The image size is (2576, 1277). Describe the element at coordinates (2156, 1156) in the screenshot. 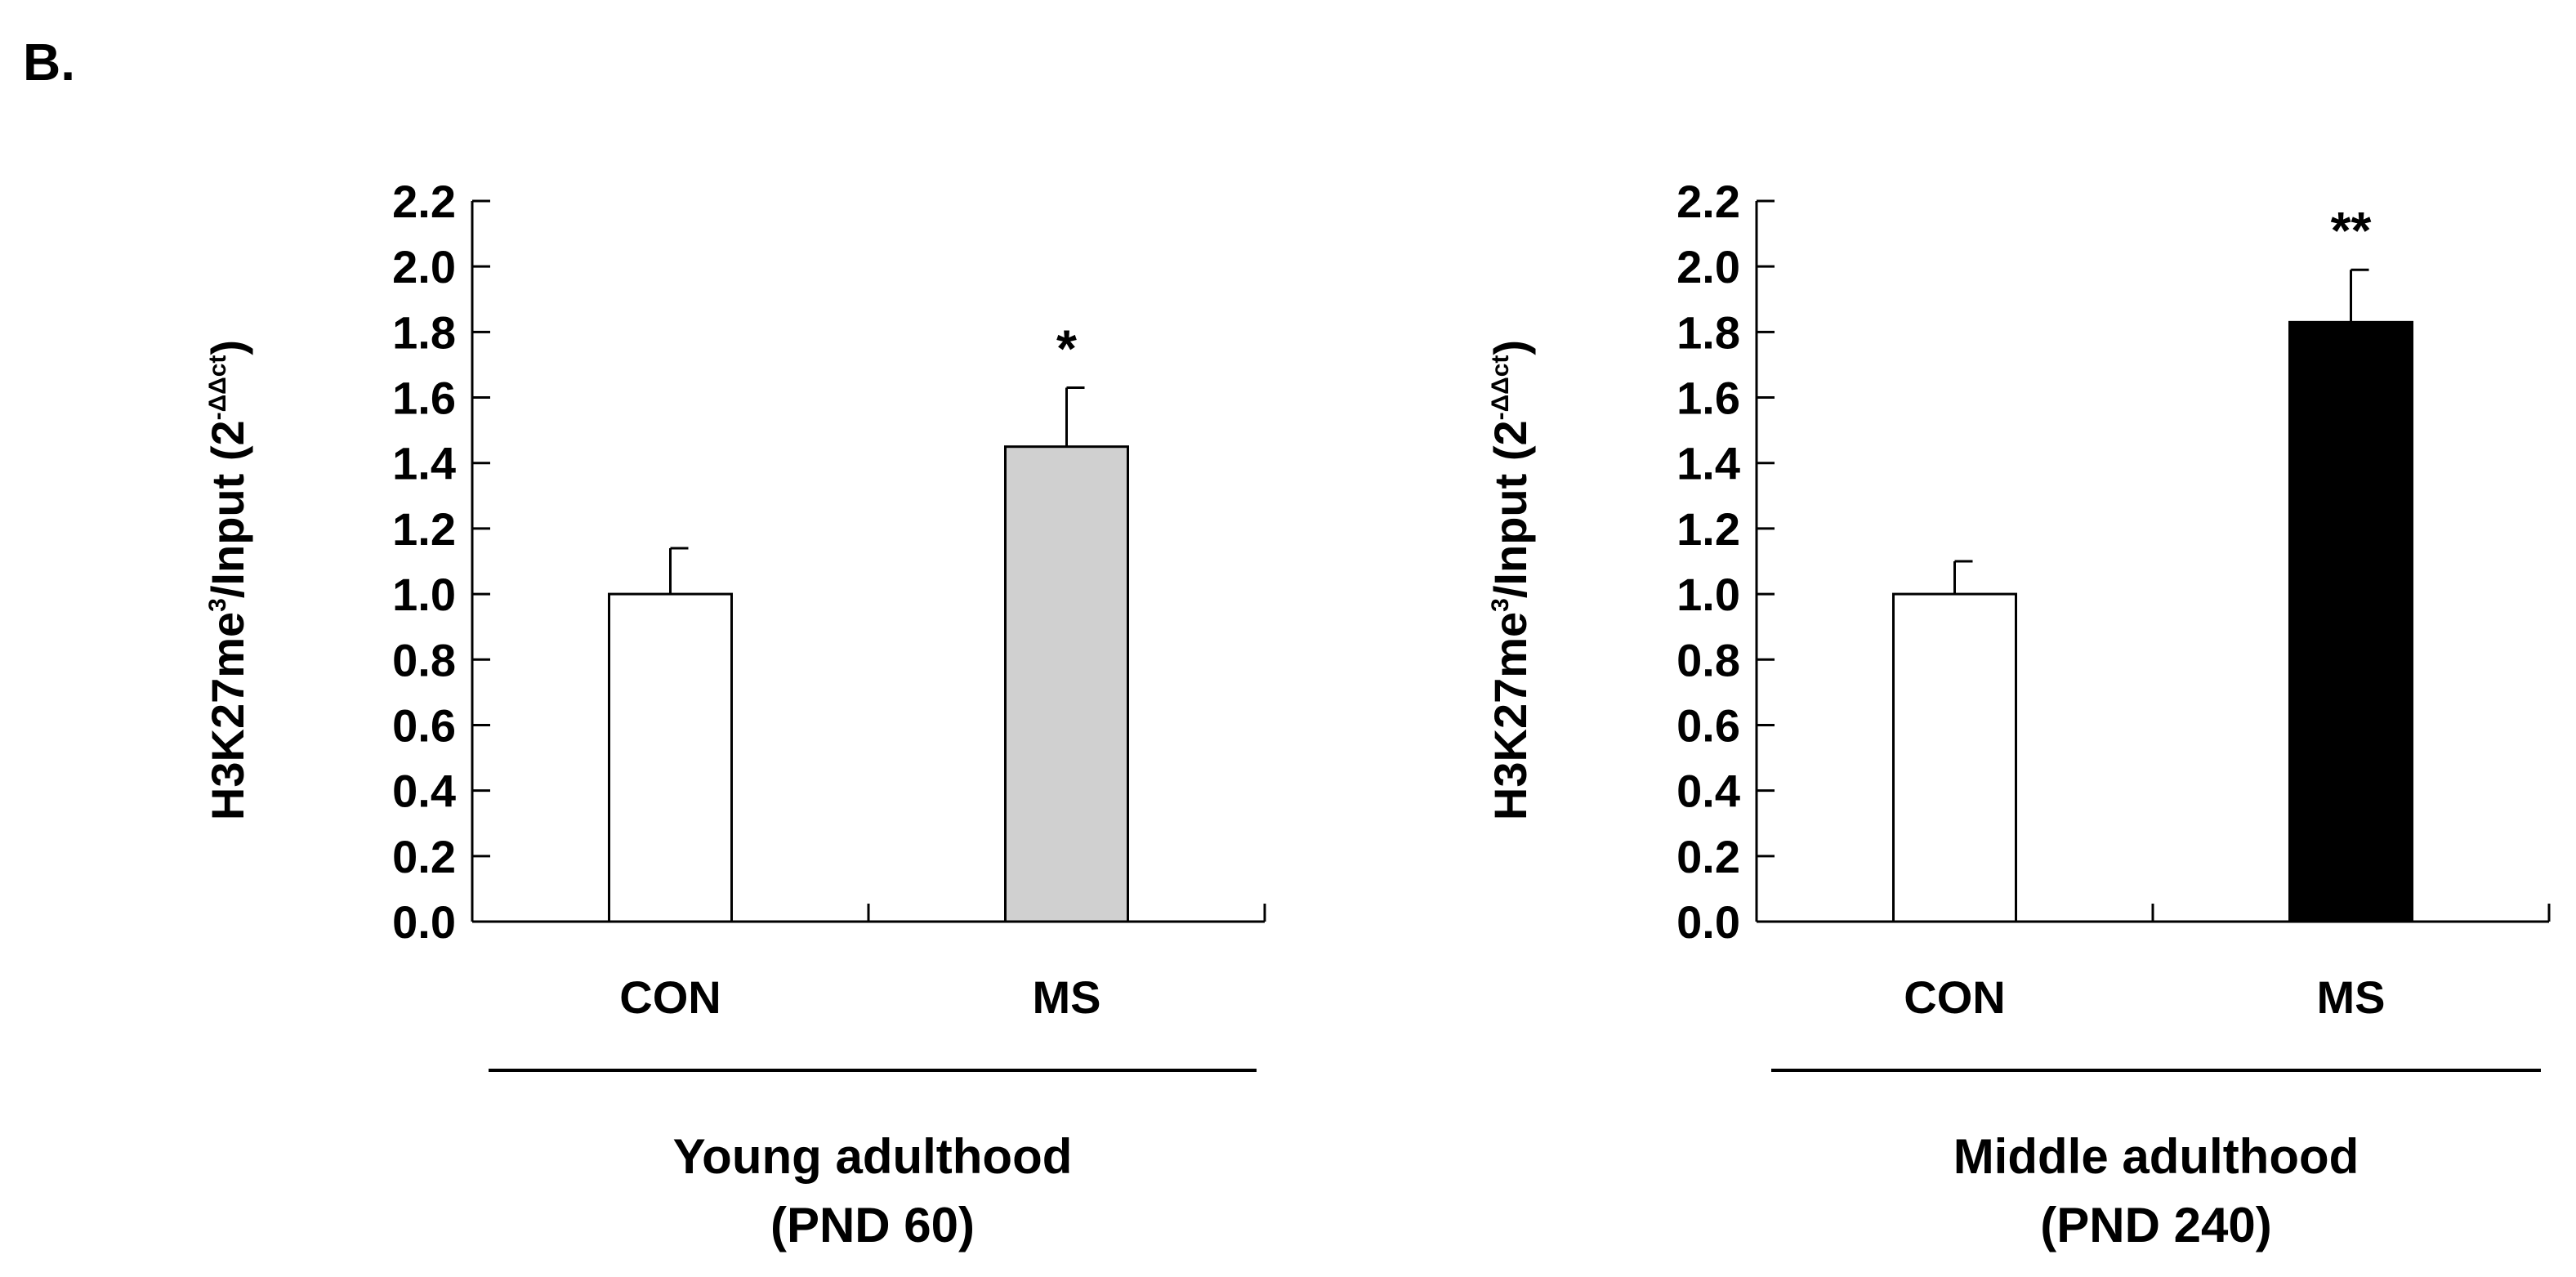

I see `group-label-line1: Middle adulthood` at that location.